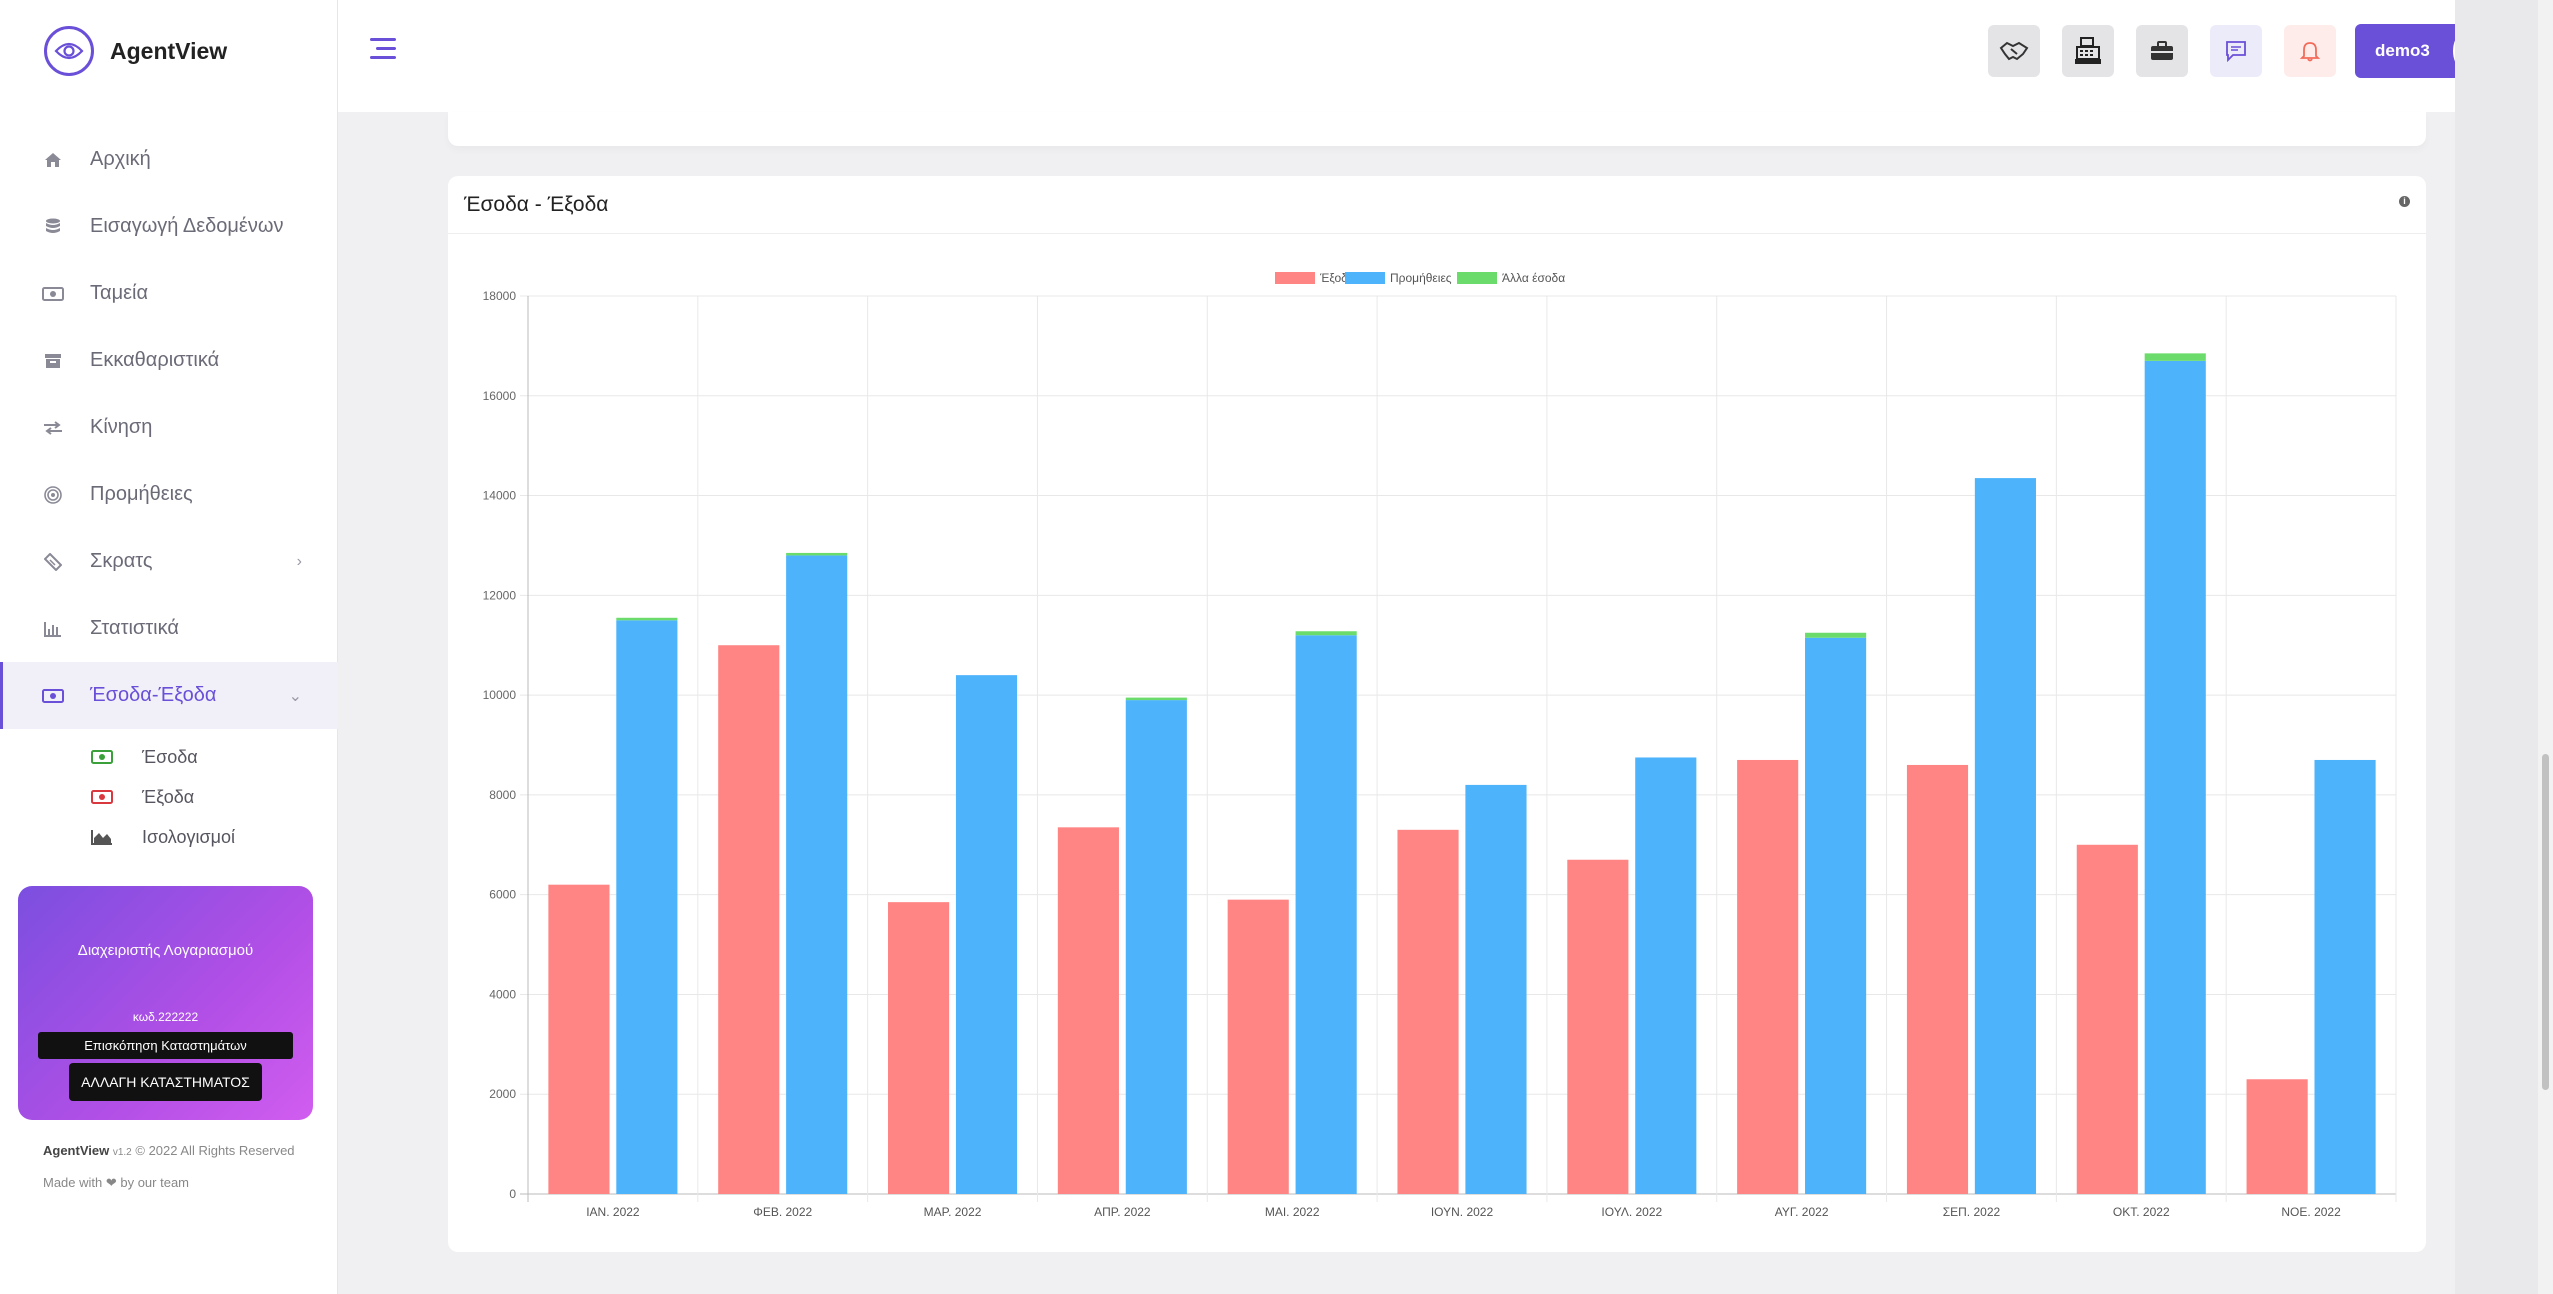 The image size is (2553, 1294). I want to click on x-tick-label: ΙΟΥΝ. 2022, so click(1462, 1212).